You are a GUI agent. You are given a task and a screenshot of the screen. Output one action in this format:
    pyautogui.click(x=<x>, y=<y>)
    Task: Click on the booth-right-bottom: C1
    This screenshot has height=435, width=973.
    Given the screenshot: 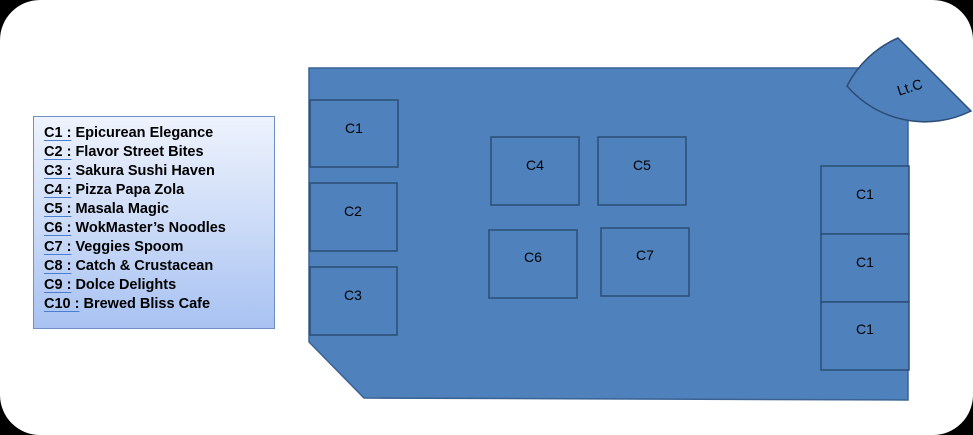 What is the action you would take?
    pyautogui.click(x=865, y=336)
    